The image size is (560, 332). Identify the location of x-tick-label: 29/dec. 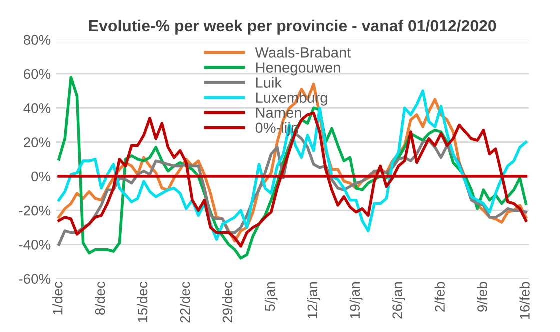
(227, 302).